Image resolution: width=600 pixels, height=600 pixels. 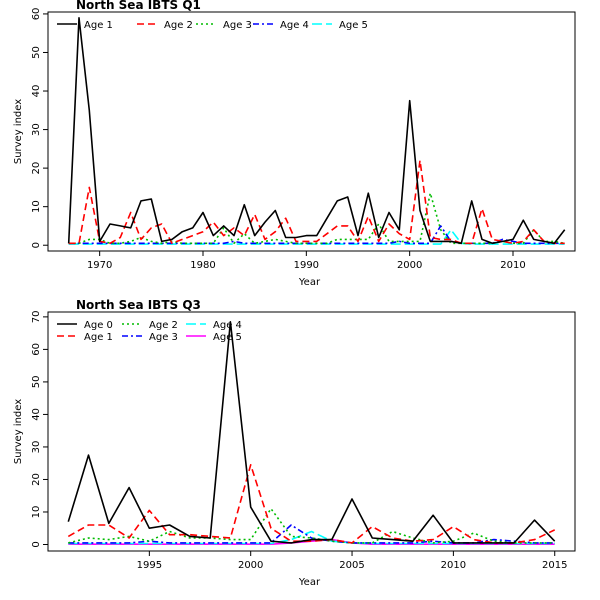 What do you see at coordinates (202, 265) in the screenshot?
I see `x-tick-label: 1980` at bounding box center [202, 265].